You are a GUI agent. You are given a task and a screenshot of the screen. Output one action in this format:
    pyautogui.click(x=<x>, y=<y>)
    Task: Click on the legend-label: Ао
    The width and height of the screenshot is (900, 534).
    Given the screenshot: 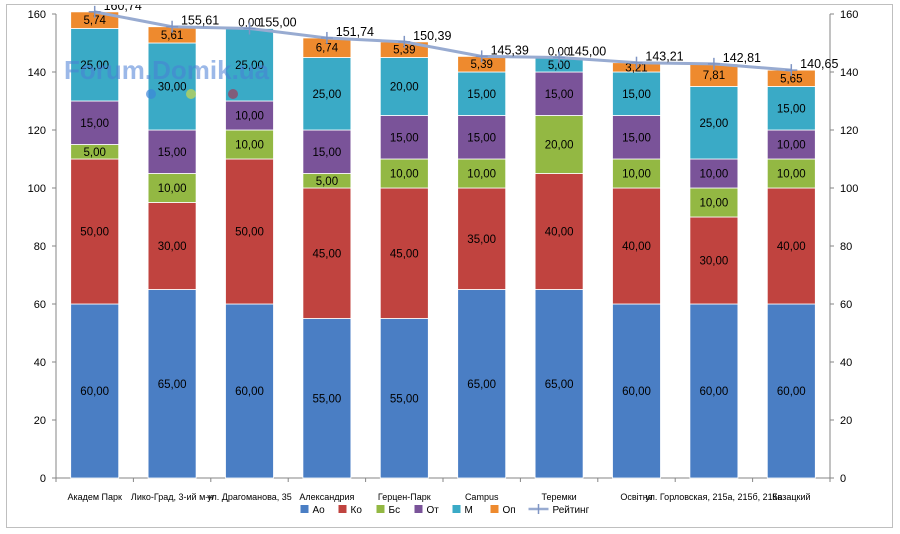 What is the action you would take?
    pyautogui.click(x=319, y=510)
    